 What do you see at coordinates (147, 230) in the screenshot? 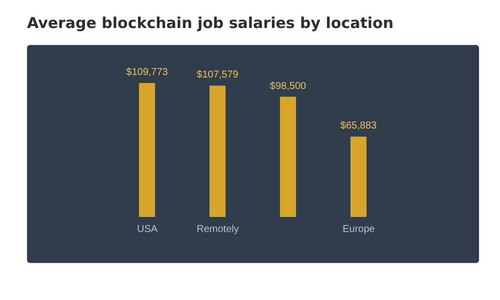
I see `x-tick-label: USA` at bounding box center [147, 230].